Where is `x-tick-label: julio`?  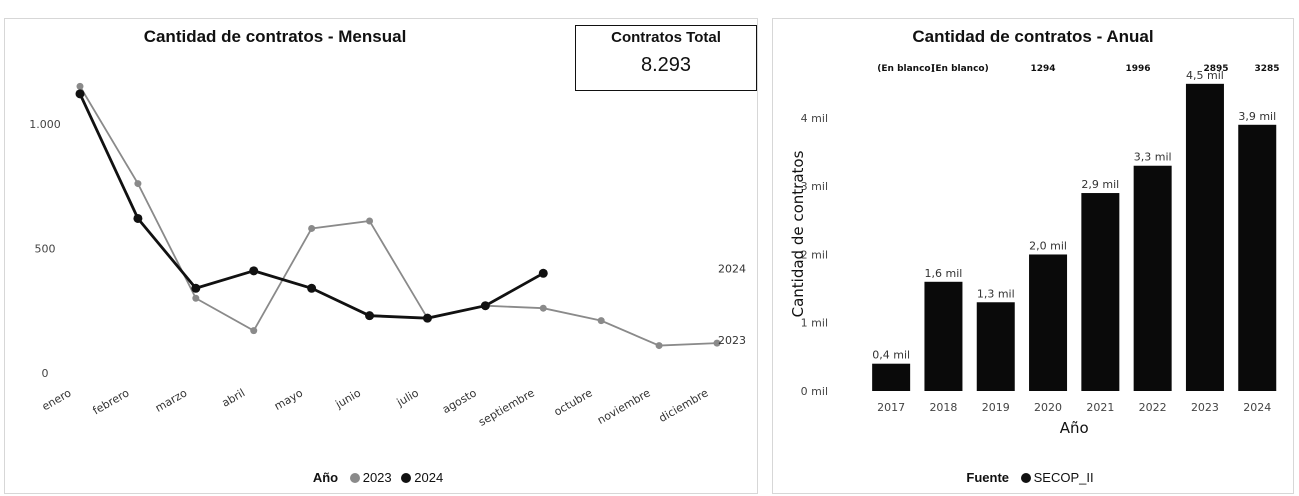 x-tick-label: julio is located at coordinates (407, 397).